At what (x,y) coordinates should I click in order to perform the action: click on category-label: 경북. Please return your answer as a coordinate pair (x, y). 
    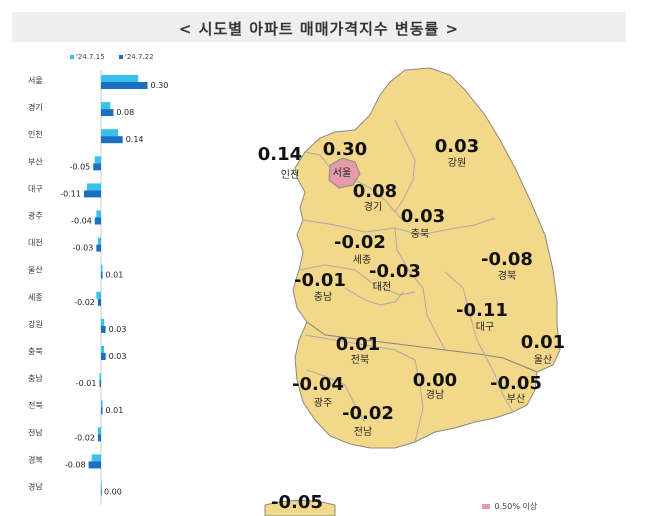
    Looking at the image, I should click on (35, 459).